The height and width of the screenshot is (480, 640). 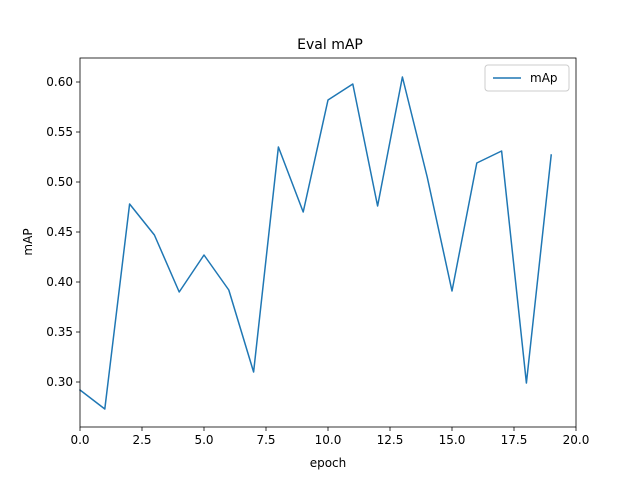 I want to click on x-tick-label: 2.5, so click(x=141, y=440).